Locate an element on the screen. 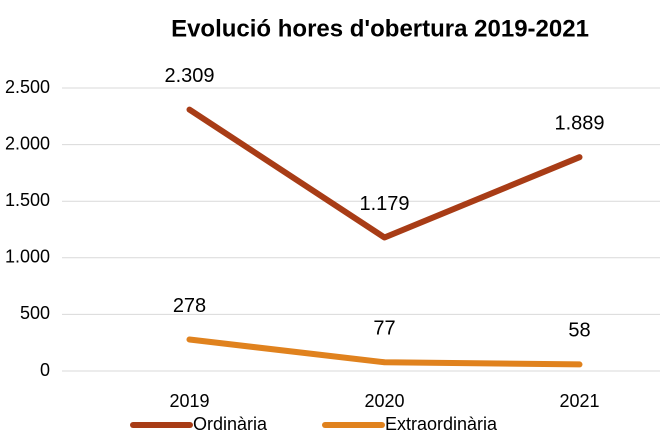 The height and width of the screenshot is (437, 668). x-tick-label: 2020 is located at coordinates (384, 401).